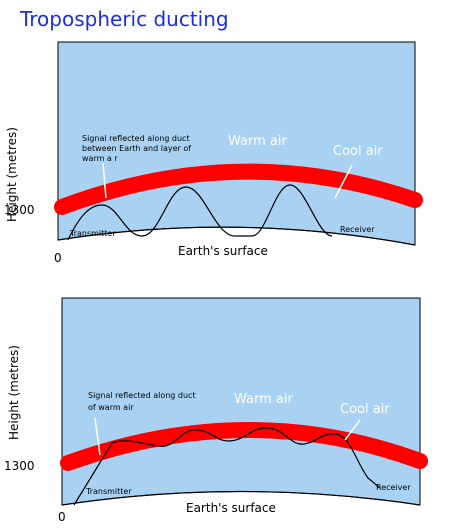  Describe the element at coordinates (100, 158) in the screenshot. I see `note: warm a r` at that location.